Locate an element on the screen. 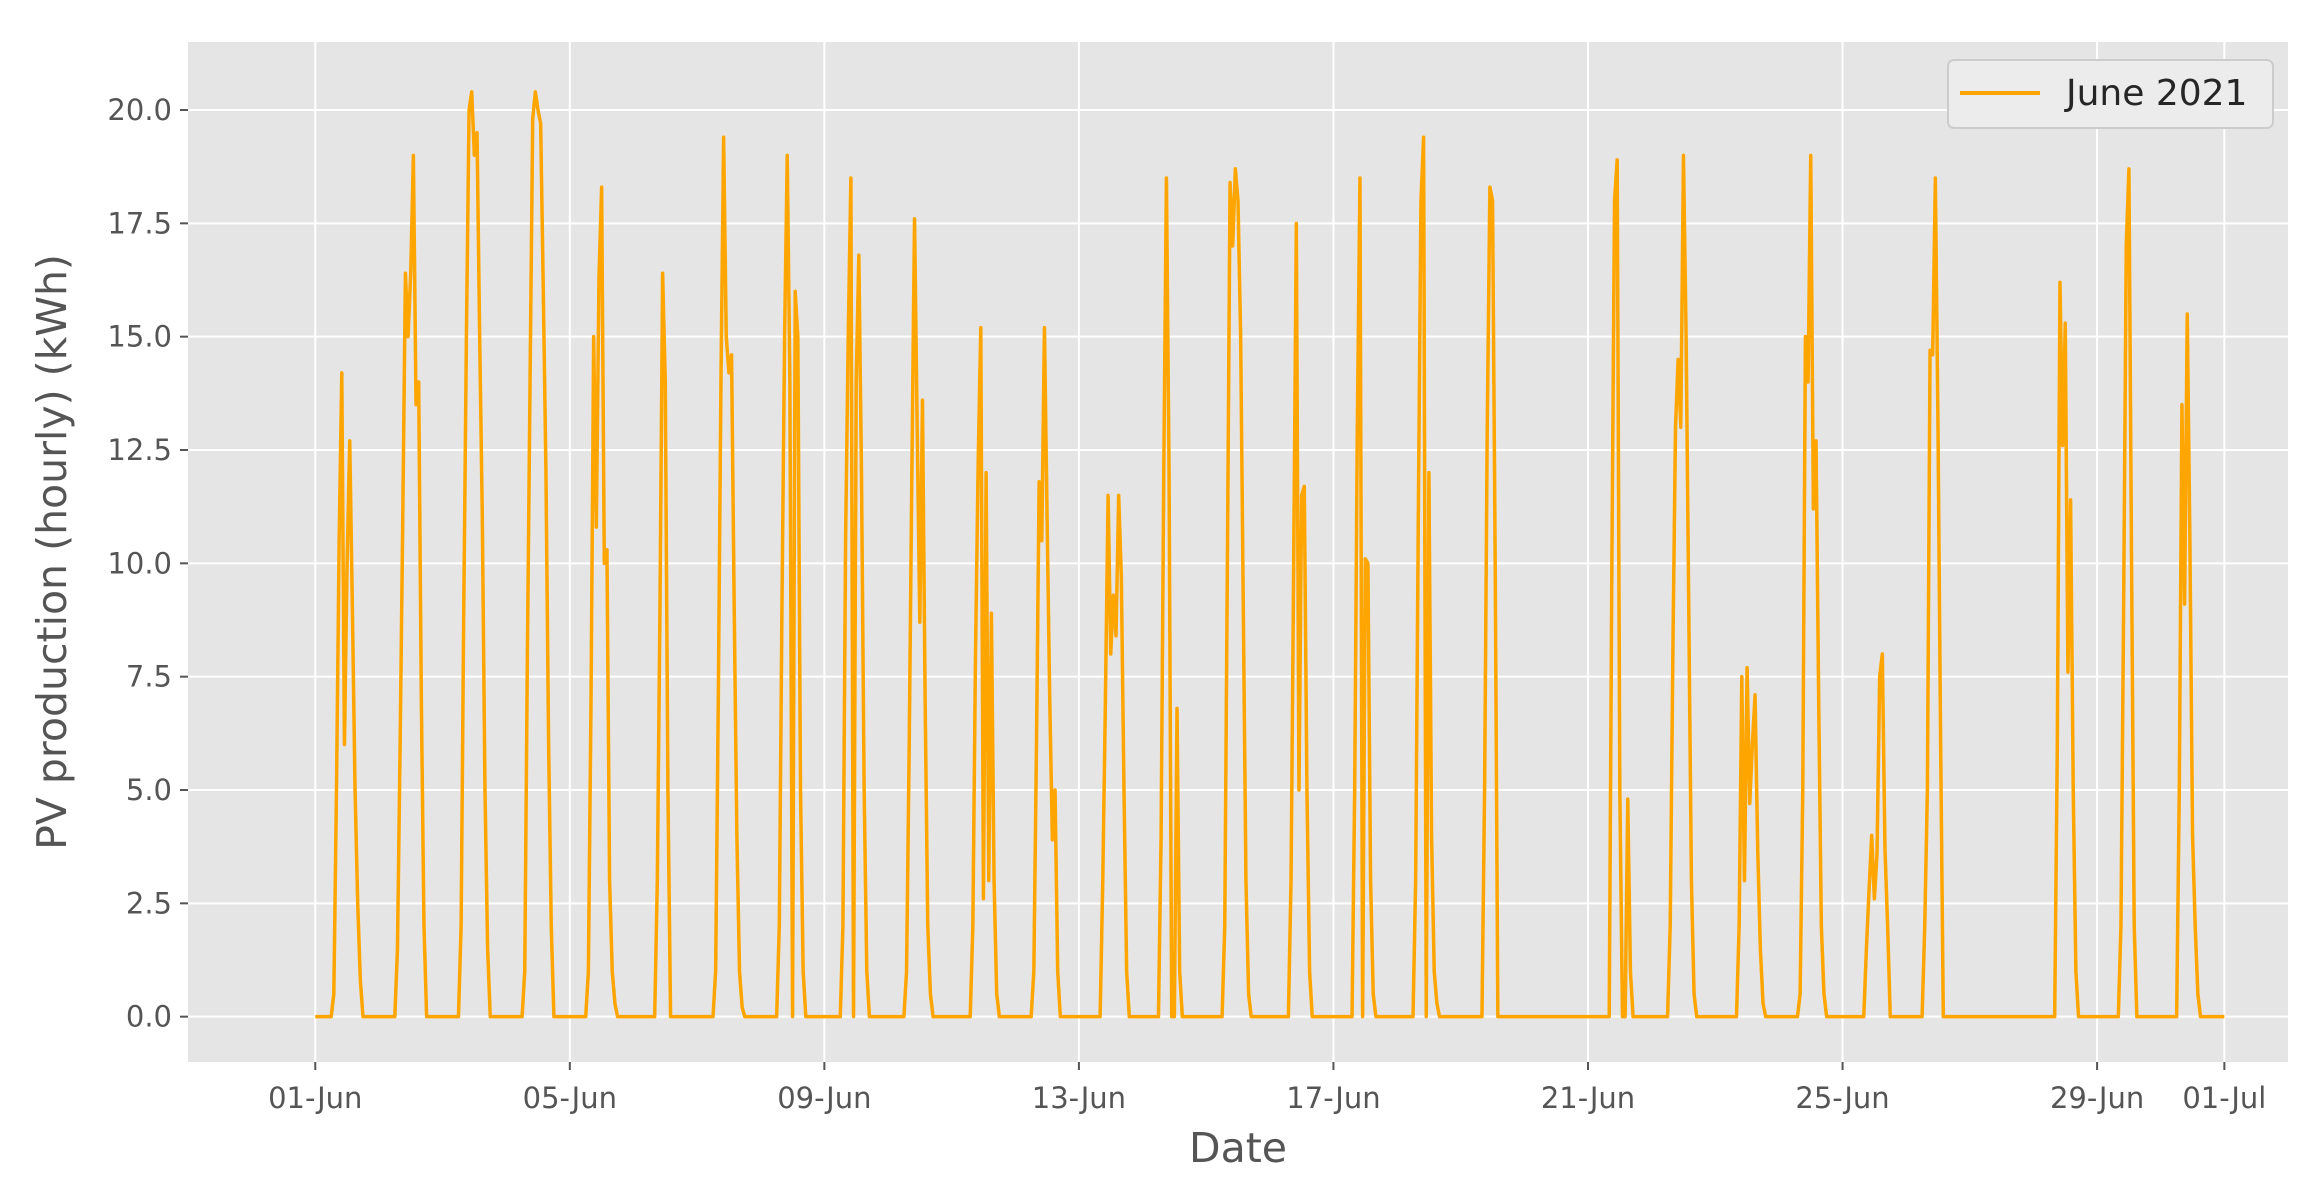 The height and width of the screenshot is (1193, 2314). y-tick-label: 15.0 is located at coordinates (139, 337).